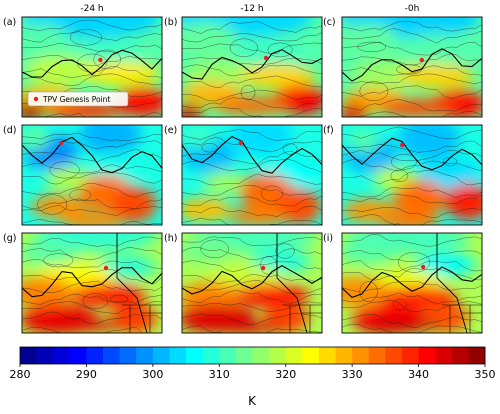 Image resolution: width=500 pixels, height=414 pixels. I want to click on colorbar-tick-label: 280, so click(20, 374).